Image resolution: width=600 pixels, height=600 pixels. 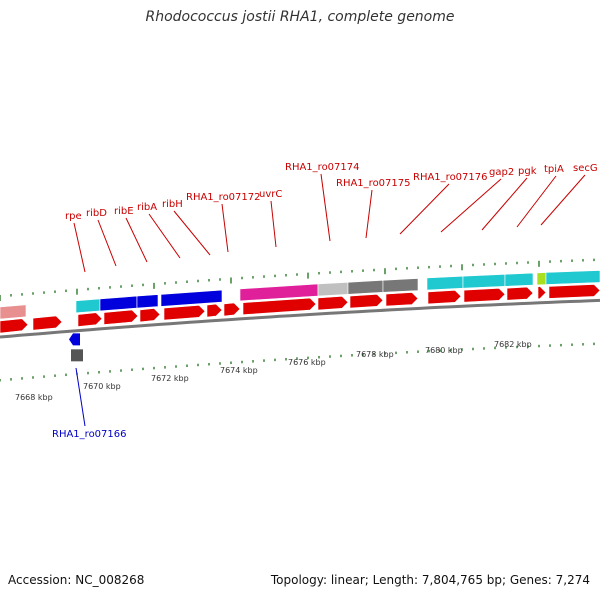 What do you see at coordinates (223, 197) in the screenshot?
I see `gene-label: RHA1_ro07172` at bounding box center [223, 197].